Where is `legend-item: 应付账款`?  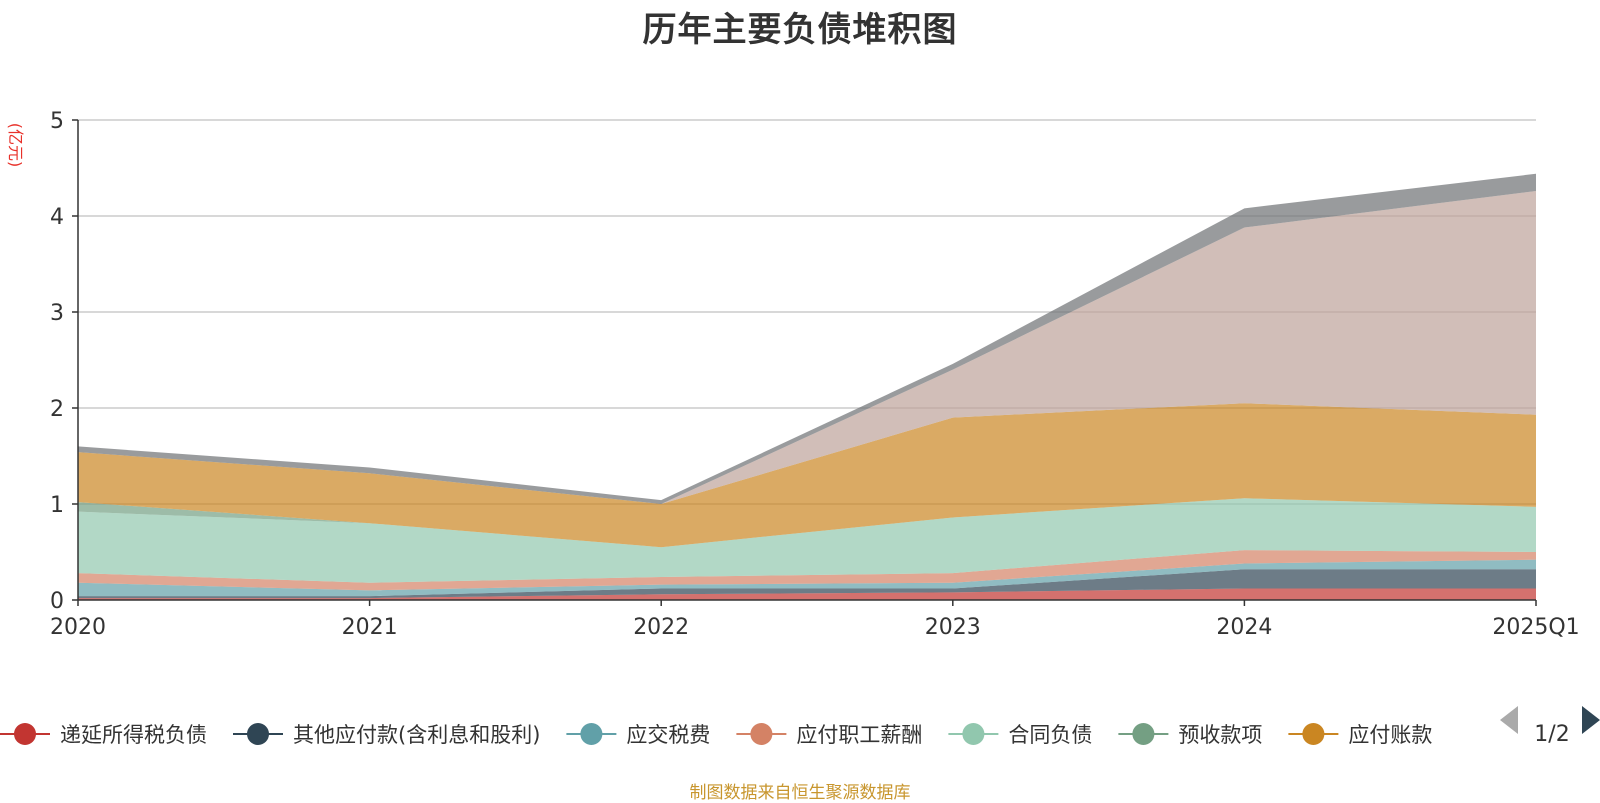 legend-item: 应付账款 is located at coordinates (1360, 735).